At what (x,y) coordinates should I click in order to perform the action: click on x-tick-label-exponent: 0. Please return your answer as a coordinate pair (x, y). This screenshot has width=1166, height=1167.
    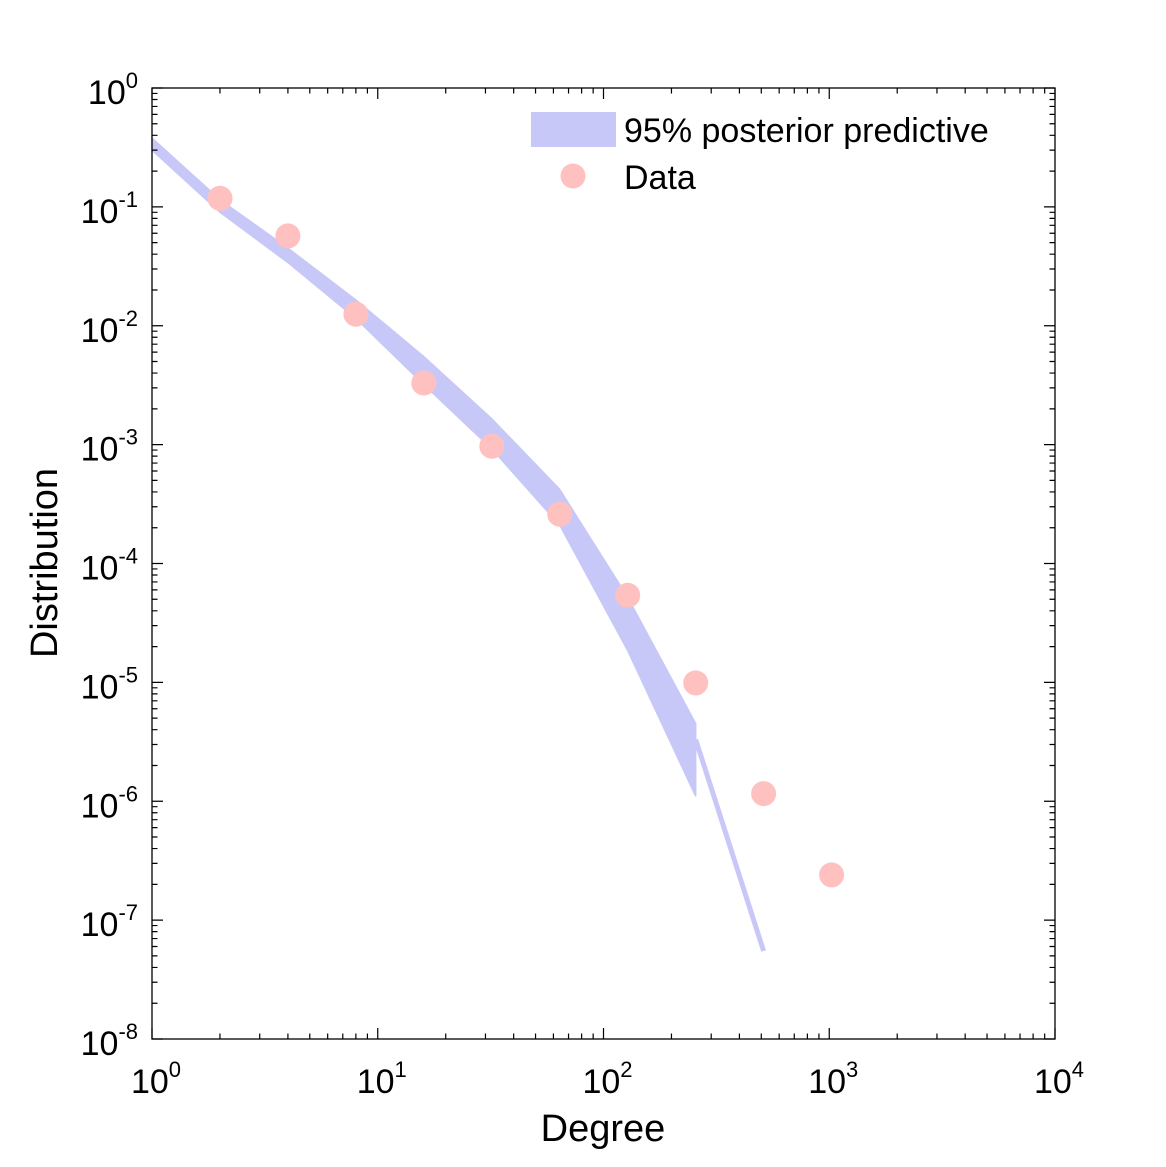
    Looking at the image, I should click on (175, 1069).